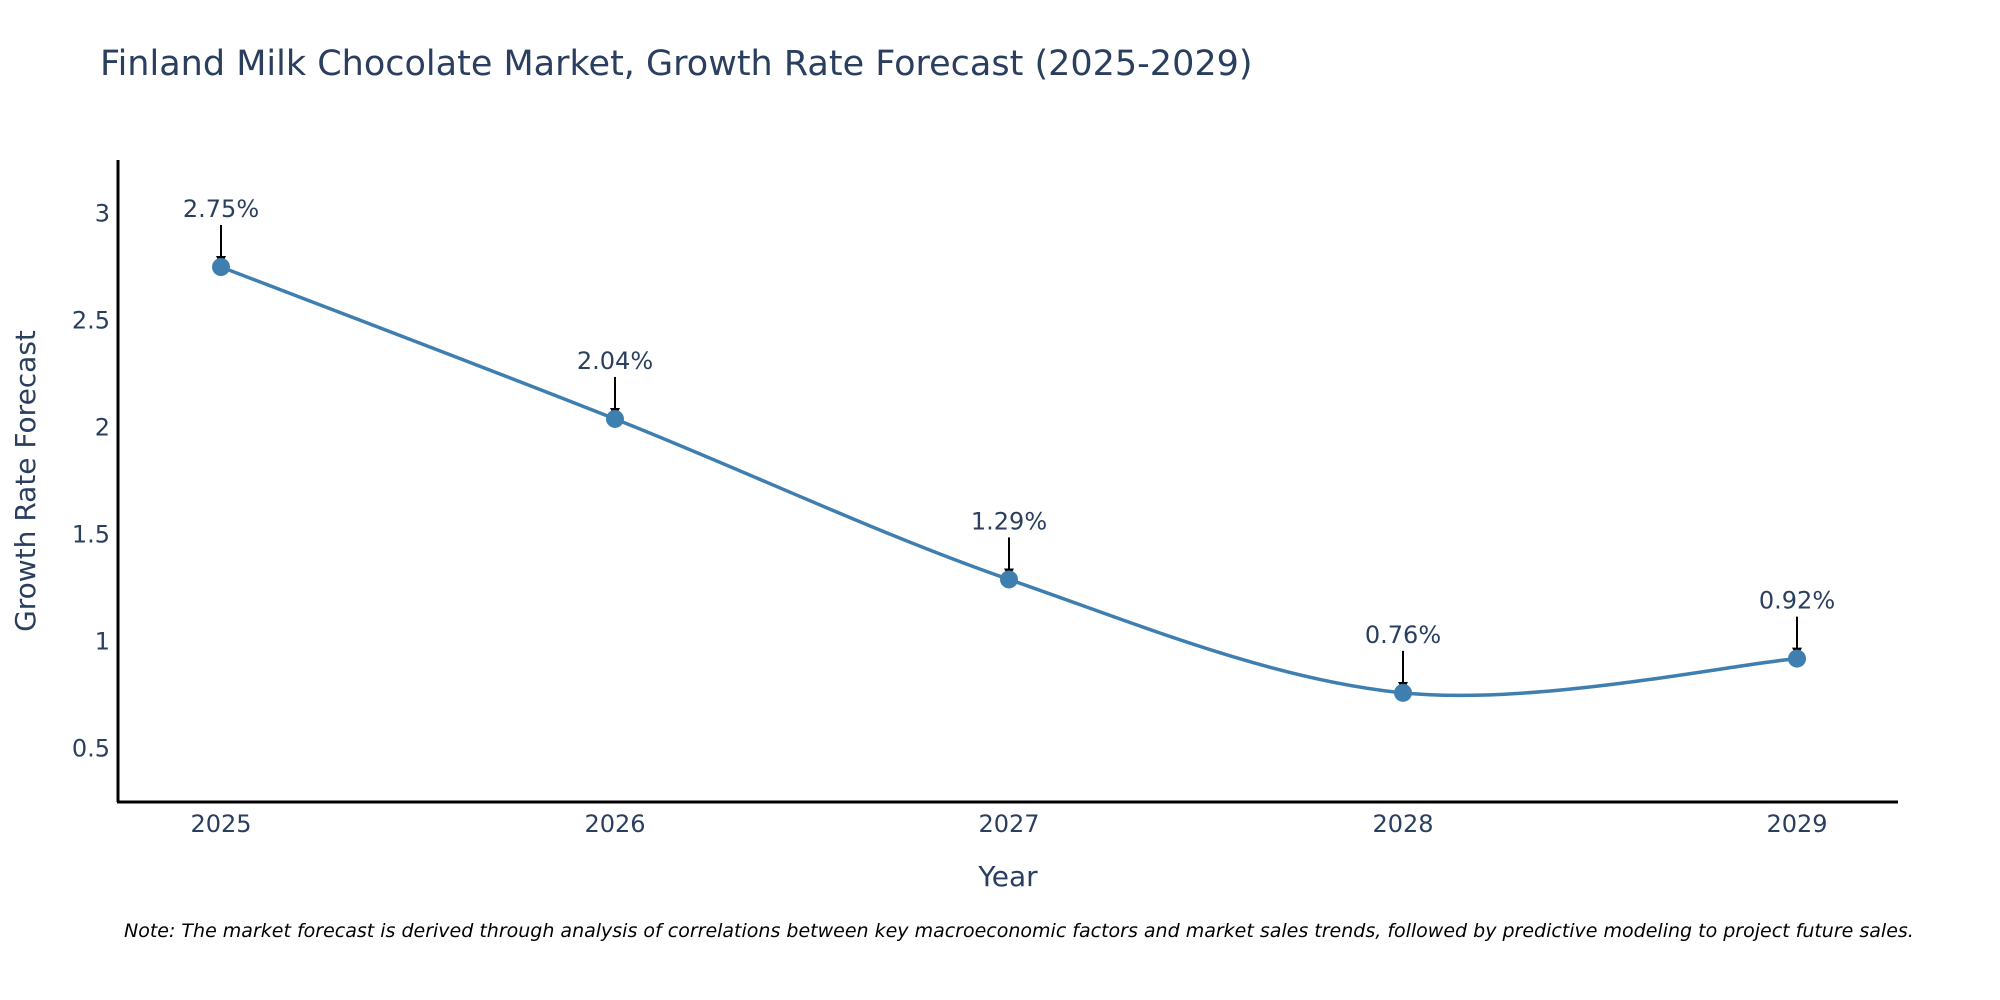  Describe the element at coordinates (615, 361) in the screenshot. I see `data-label: 2.04%` at that location.